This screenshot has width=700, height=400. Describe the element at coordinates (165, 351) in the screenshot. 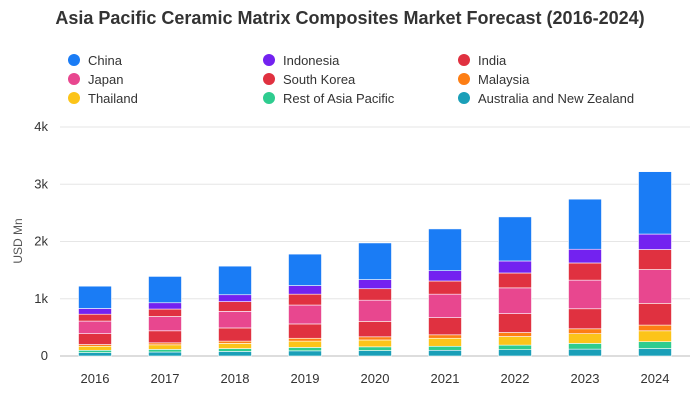

I see `bar-segment-rest-of-asia-pacific-2017` at that location.